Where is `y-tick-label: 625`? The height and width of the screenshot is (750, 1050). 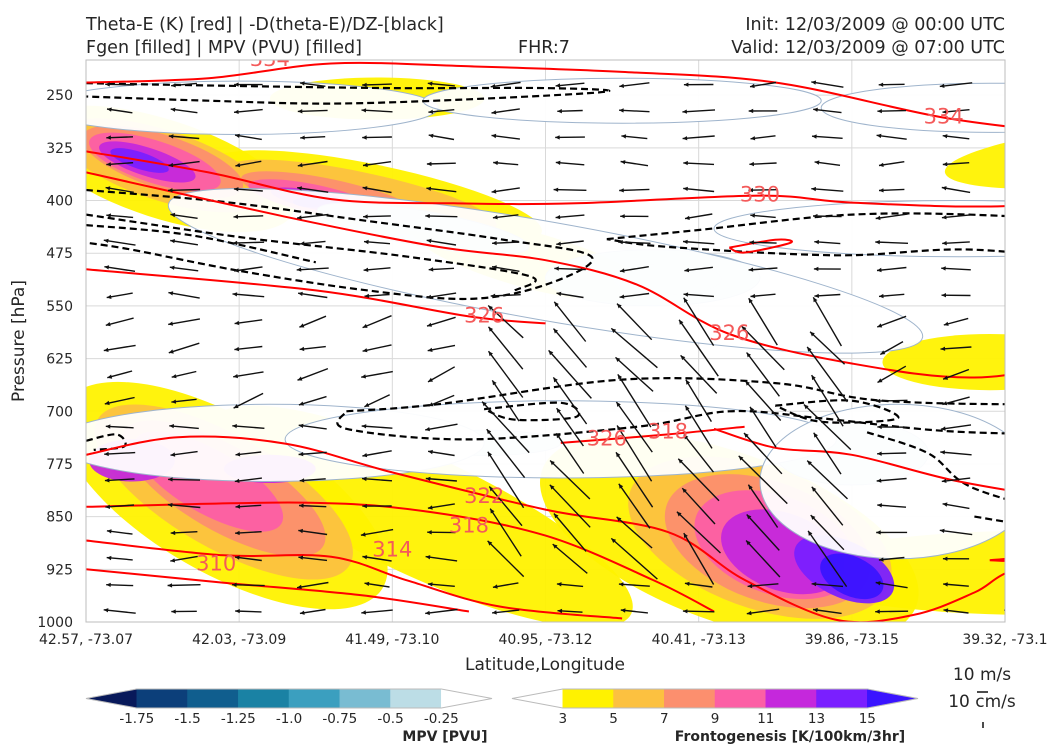 y-tick-label: 625 is located at coordinates (59, 360).